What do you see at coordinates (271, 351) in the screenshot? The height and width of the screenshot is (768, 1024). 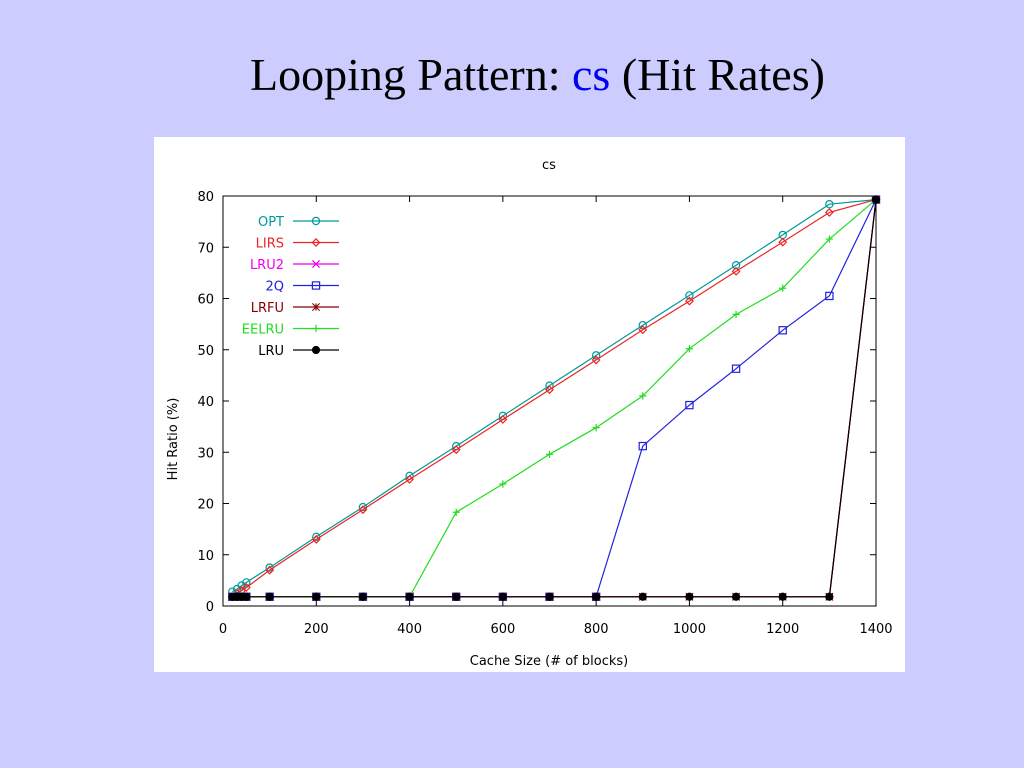 I see `legend-label: LRU` at bounding box center [271, 351].